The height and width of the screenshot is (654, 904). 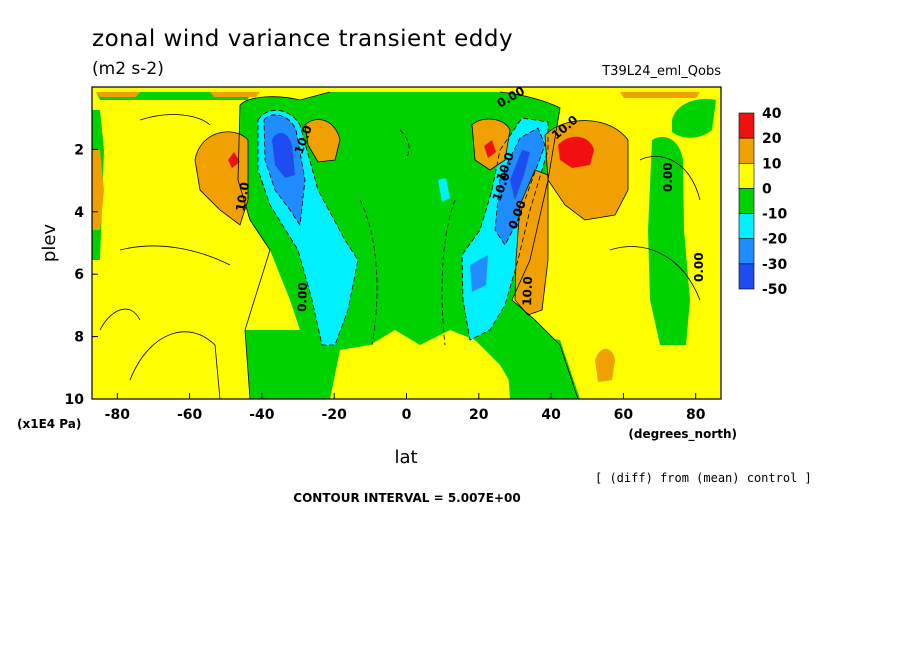 What do you see at coordinates (234, 160) in the screenshot?
I see `fill-red-sh-max` at bounding box center [234, 160].